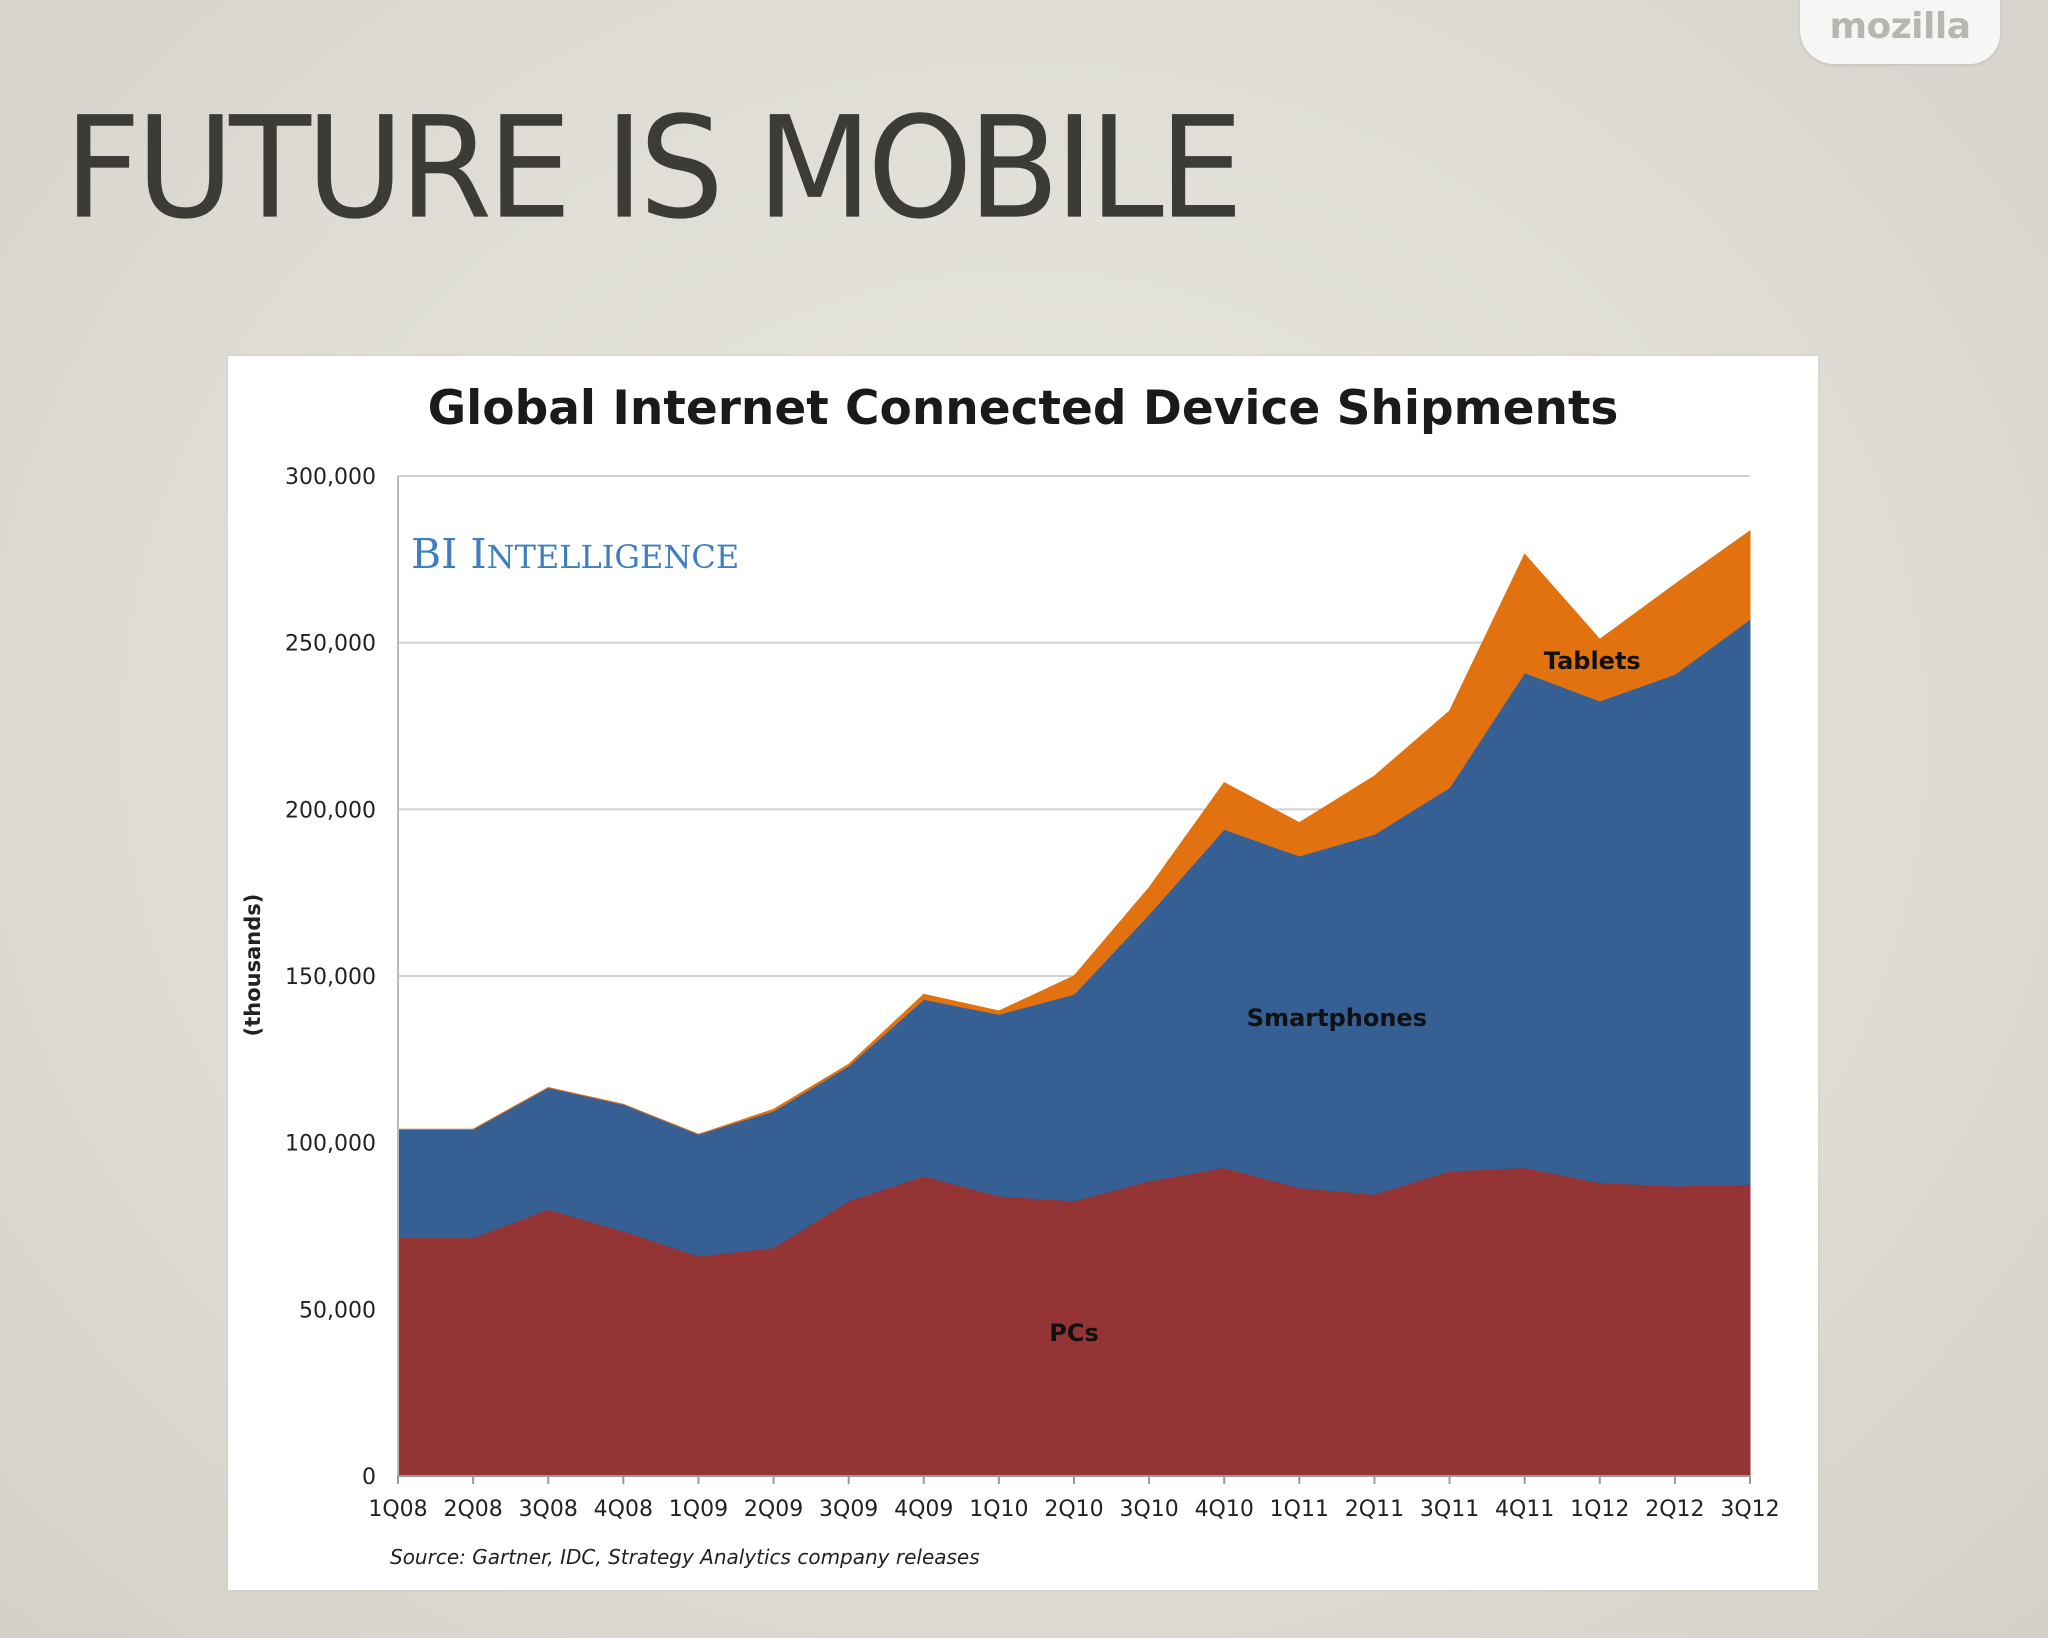  I want to click on y-tick-label: 200,000, so click(330, 810).